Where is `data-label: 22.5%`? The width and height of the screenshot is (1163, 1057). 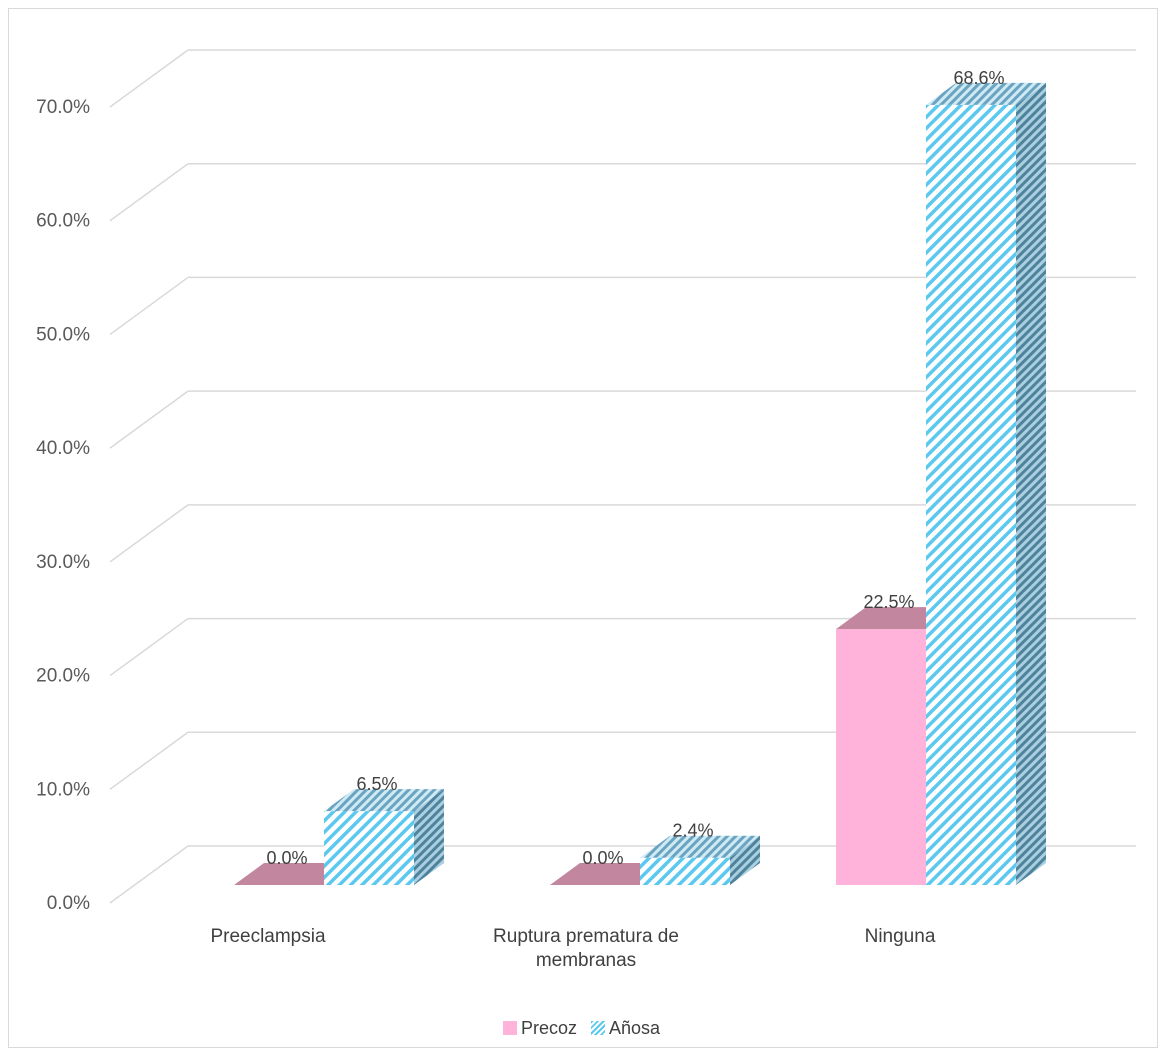
data-label: 22.5% is located at coordinates (888, 602).